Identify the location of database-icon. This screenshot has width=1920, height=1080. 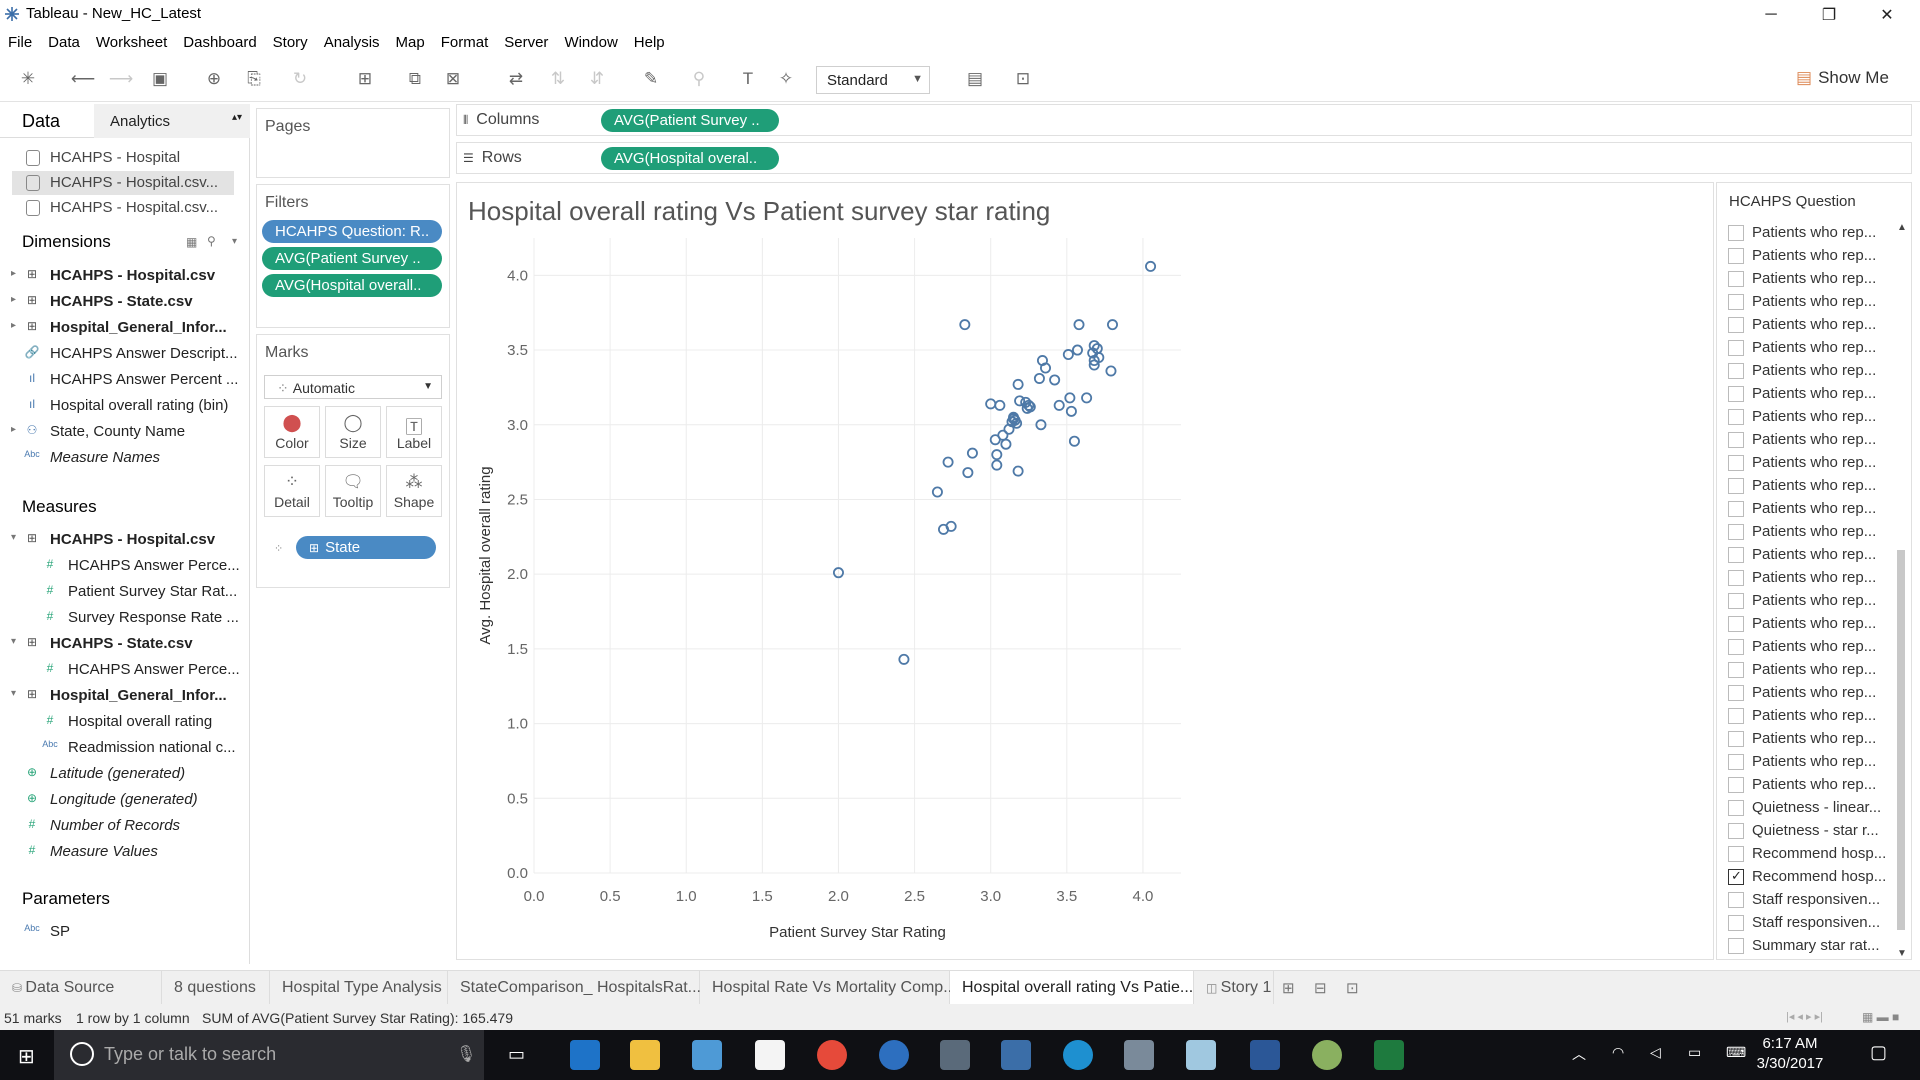
(1139, 1055).